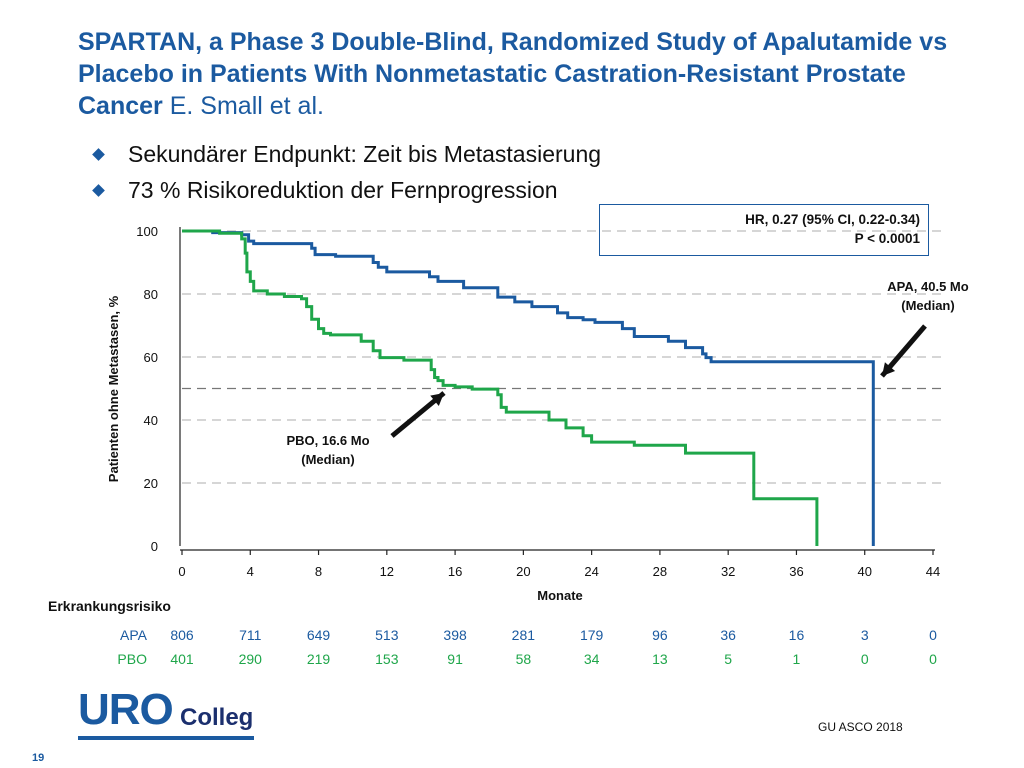 The height and width of the screenshot is (768, 1024). Describe the element at coordinates (147, 231) in the screenshot. I see `y-tick-label: 100` at that location.